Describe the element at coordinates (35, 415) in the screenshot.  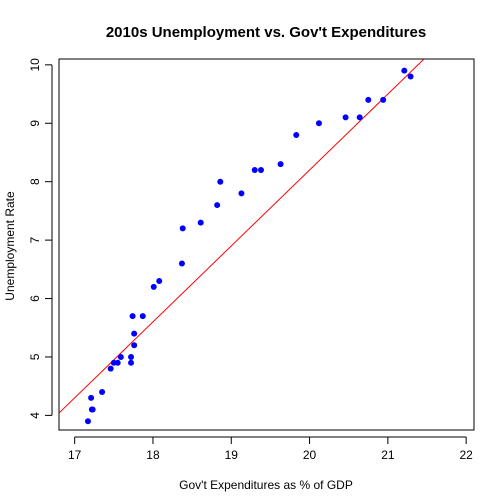
I see `y-tick-label: 4` at that location.